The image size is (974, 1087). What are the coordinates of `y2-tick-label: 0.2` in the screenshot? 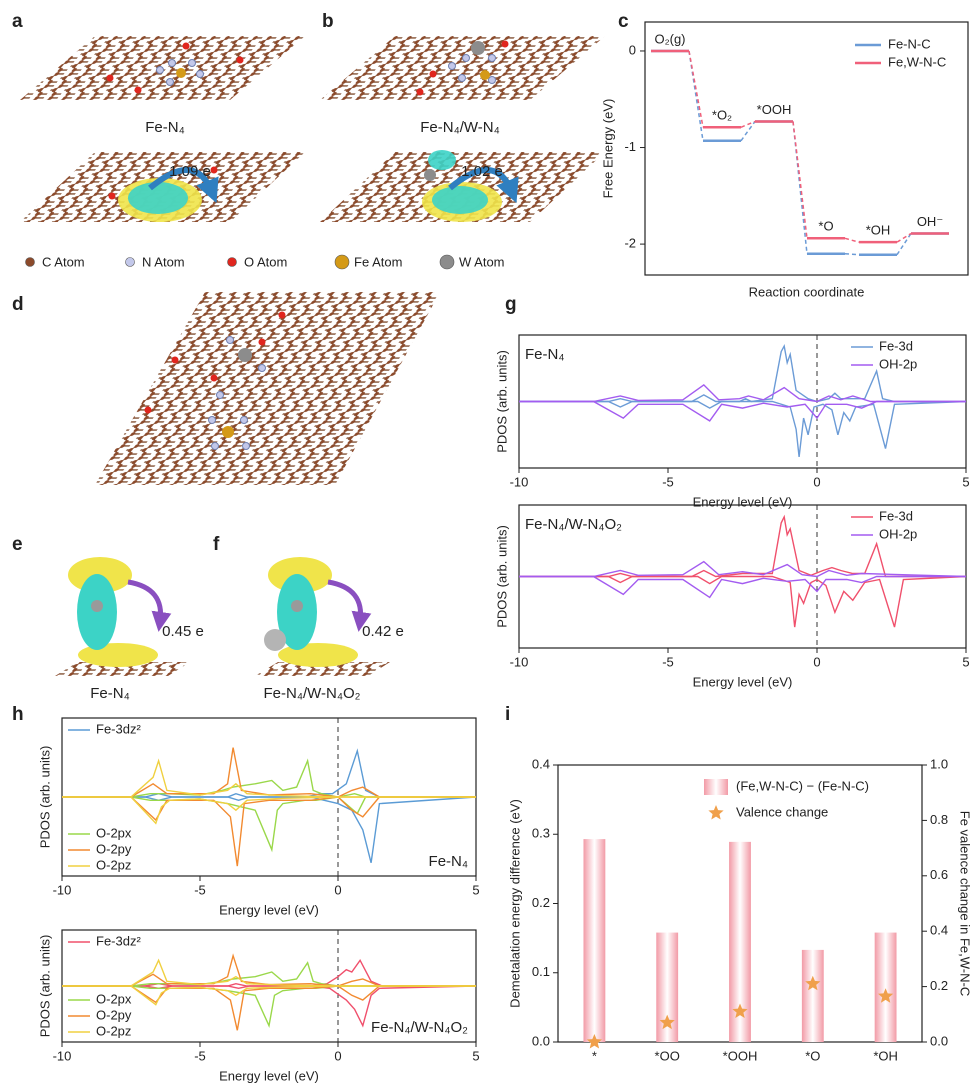 It's located at (939, 985).